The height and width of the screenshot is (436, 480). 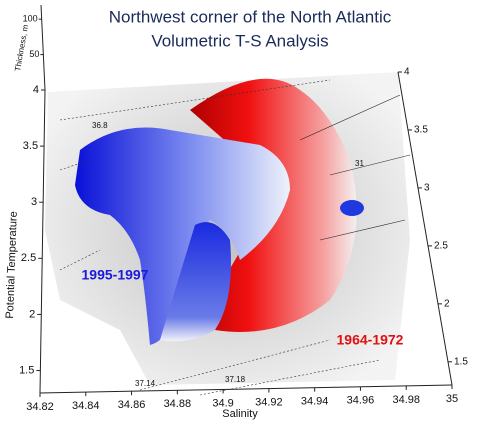 I want to click on contour-label: 36.8, so click(x=100, y=125).